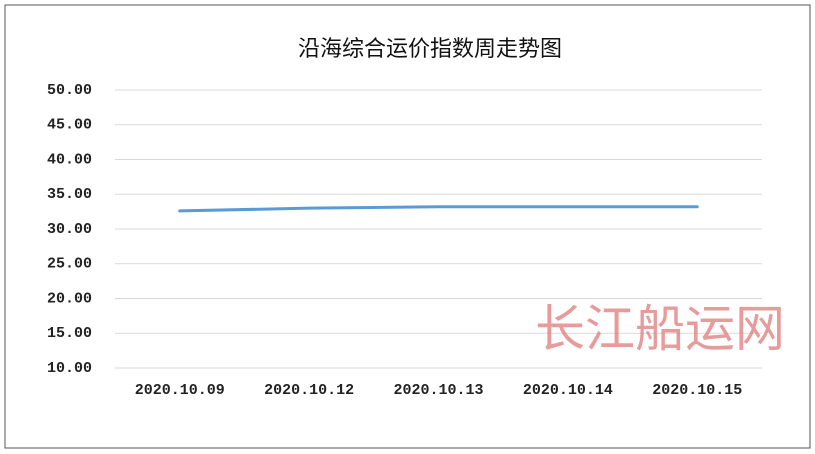  Describe the element at coordinates (660, 329) in the screenshot. I see `watermark: 长江船运网` at that location.